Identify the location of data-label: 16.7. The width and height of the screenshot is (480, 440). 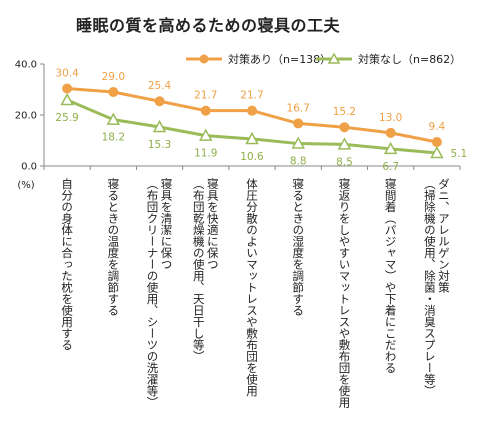
(298, 108).